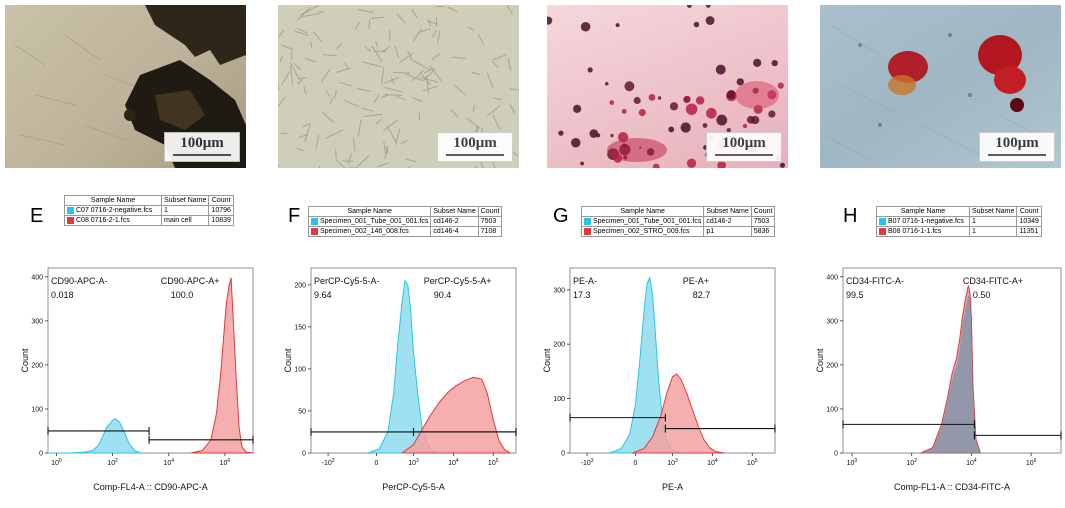 The height and width of the screenshot is (508, 1065). What do you see at coordinates (36, 216) in the screenshot?
I see `panel-letter-e: E` at bounding box center [36, 216].